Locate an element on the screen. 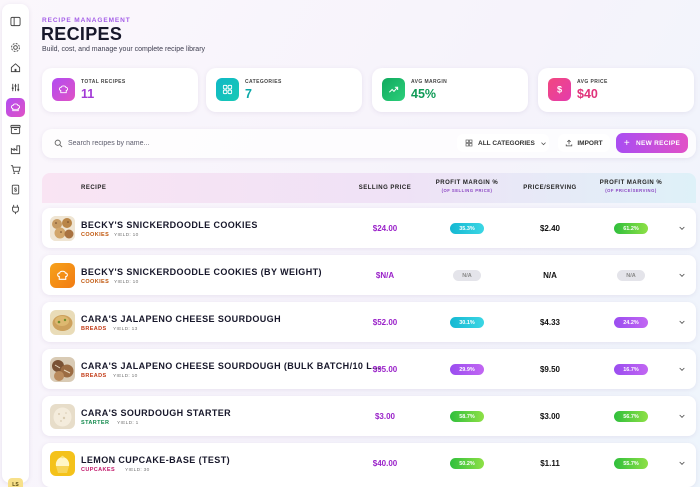  column-header-margin2-sub: (OF PRICE/SERVING) is located at coordinates (631, 190).